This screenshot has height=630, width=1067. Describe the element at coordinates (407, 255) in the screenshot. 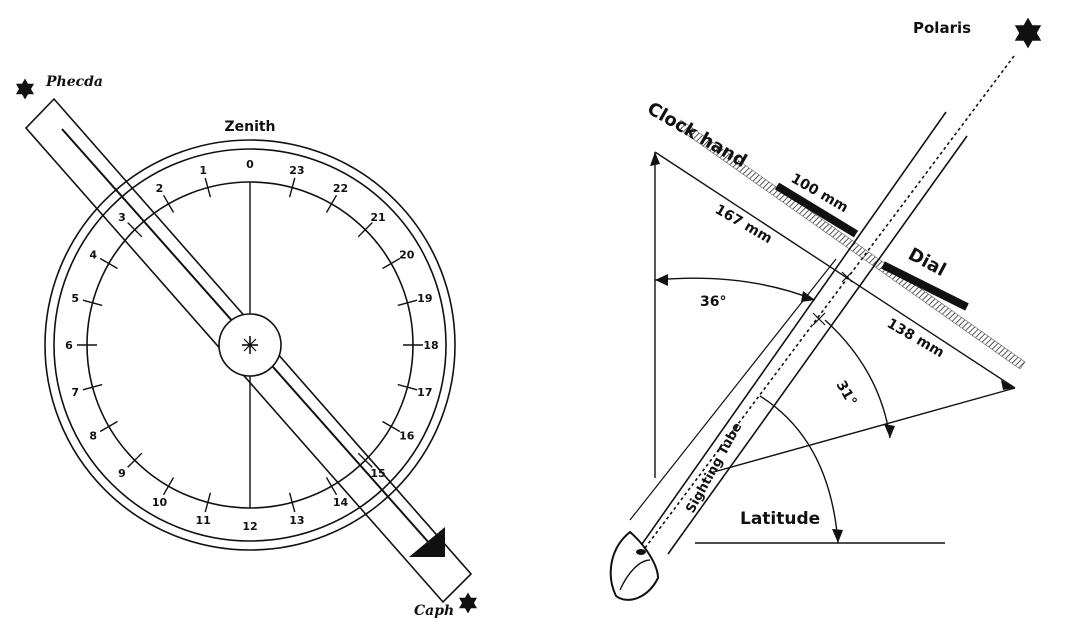

I see `hour-number: 20` at that location.